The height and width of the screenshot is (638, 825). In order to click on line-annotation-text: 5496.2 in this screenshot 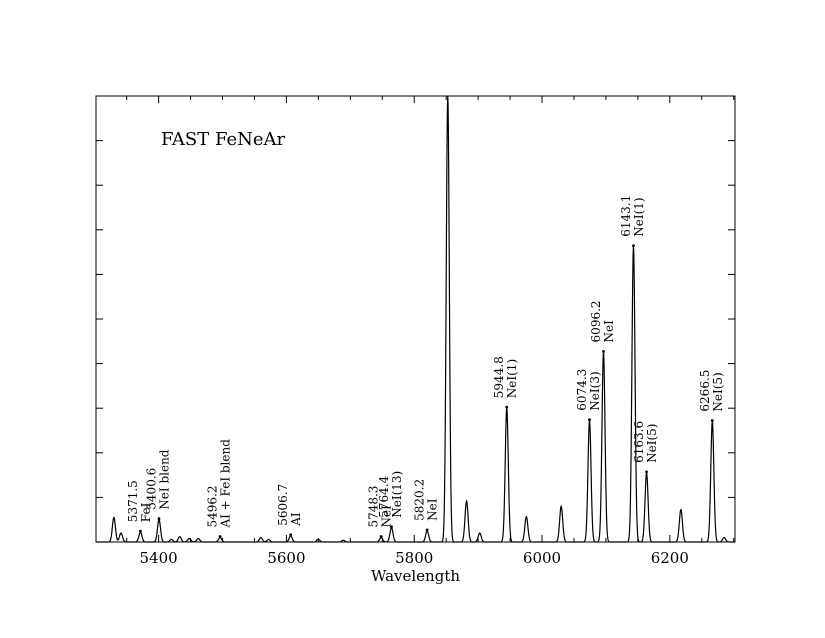, I will do `click(213, 507)`.